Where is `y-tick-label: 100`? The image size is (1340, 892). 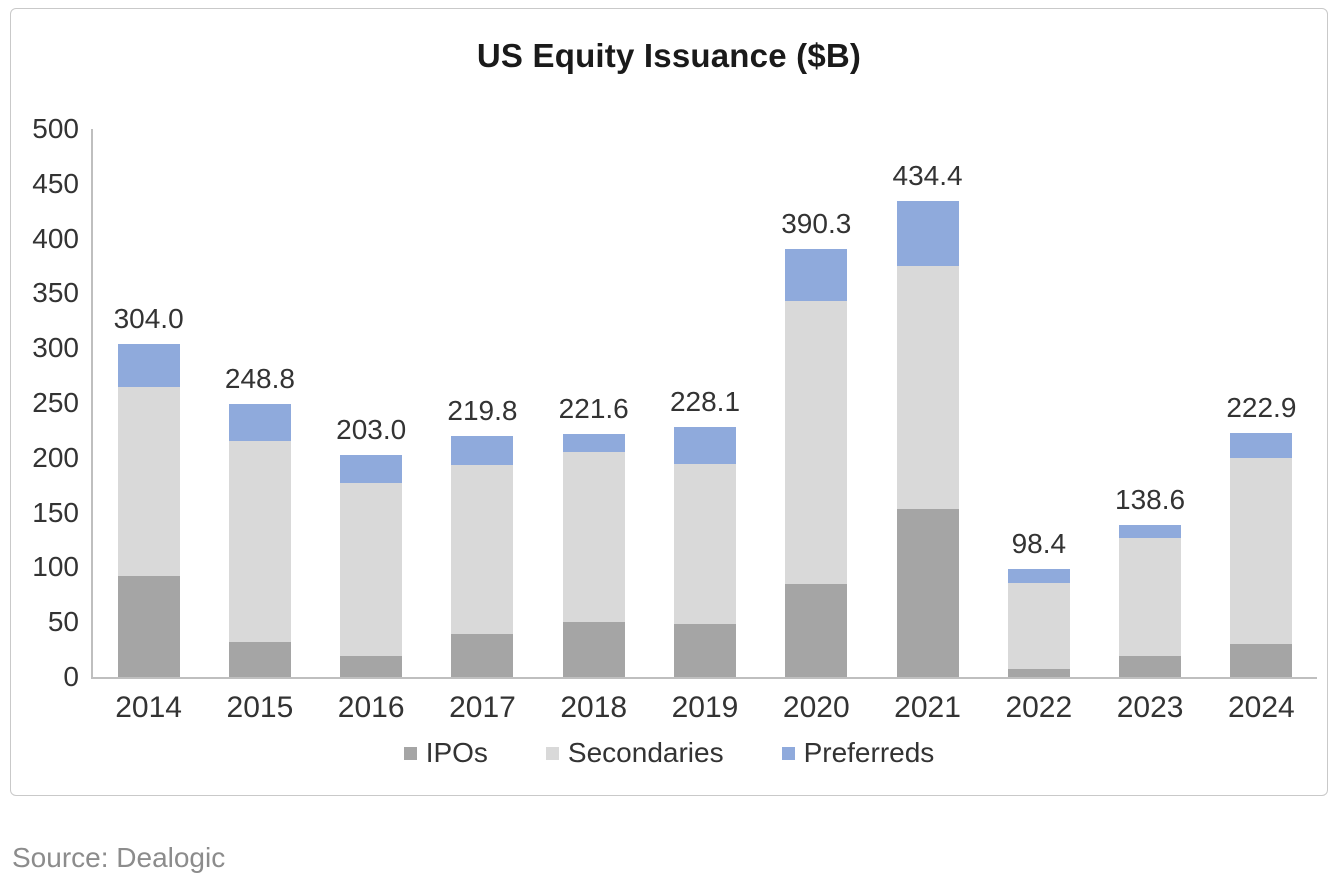
y-tick-label: 100 is located at coordinates (55, 567).